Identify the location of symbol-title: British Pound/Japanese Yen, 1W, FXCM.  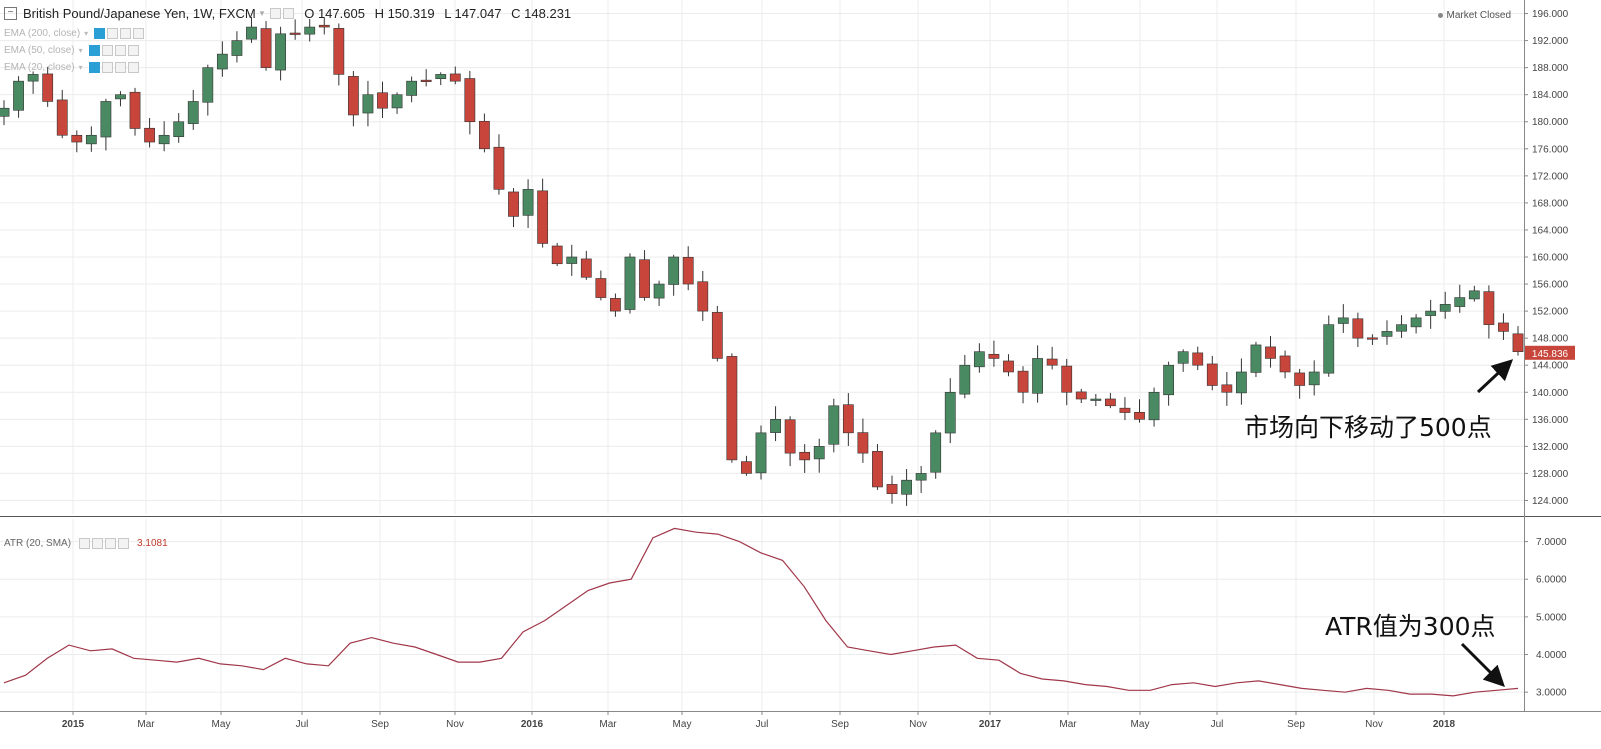
(139, 13).